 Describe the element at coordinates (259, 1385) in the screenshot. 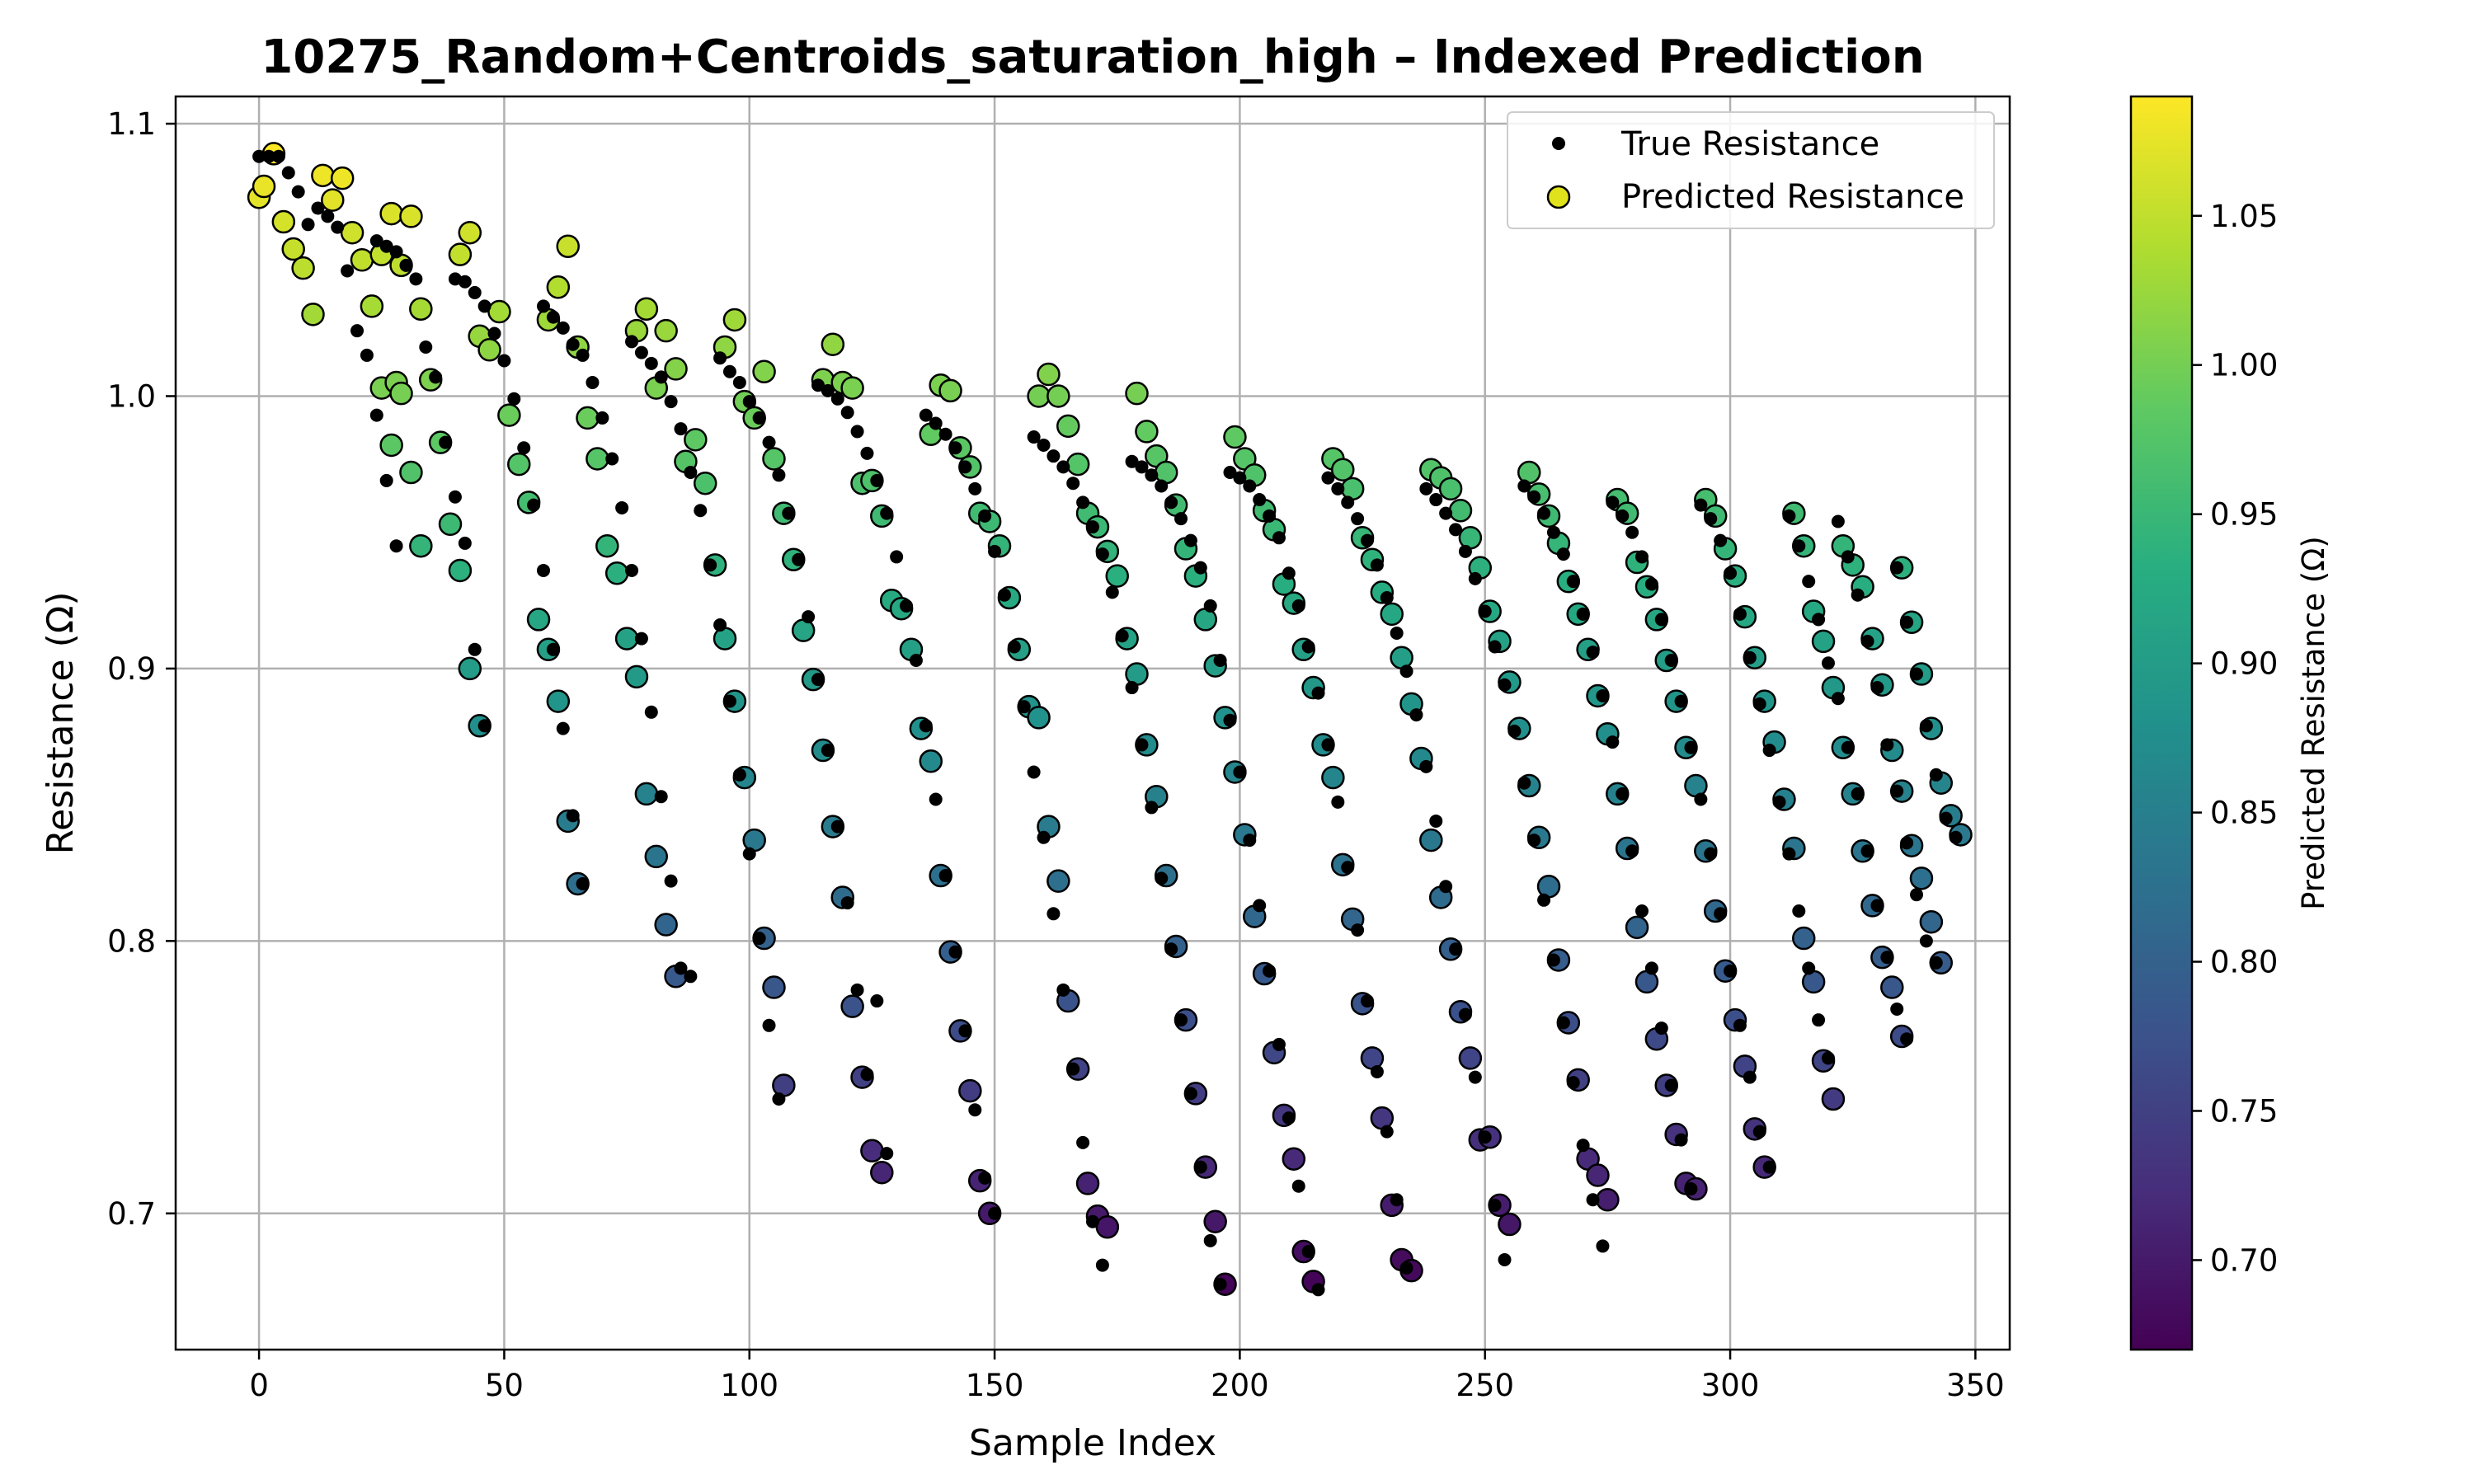

I see `x-tick-label: 0` at that location.